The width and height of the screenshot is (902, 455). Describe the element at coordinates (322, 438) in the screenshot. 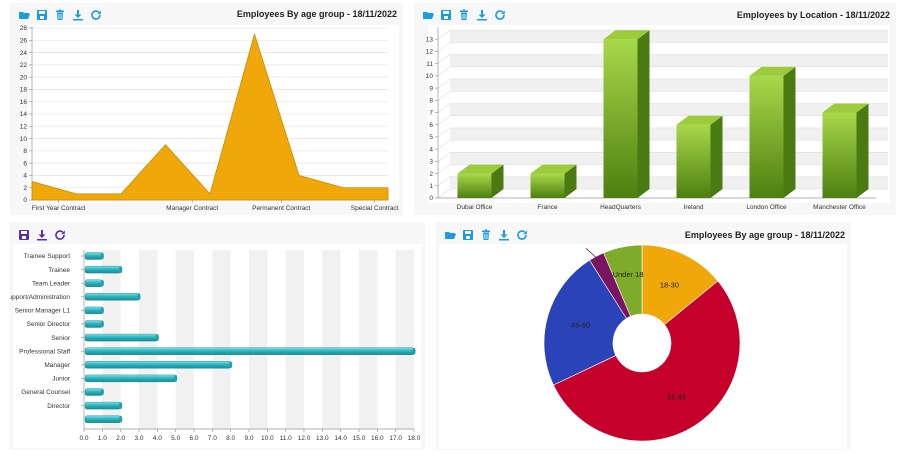

I see `x-tick-label: 13.0` at that location.